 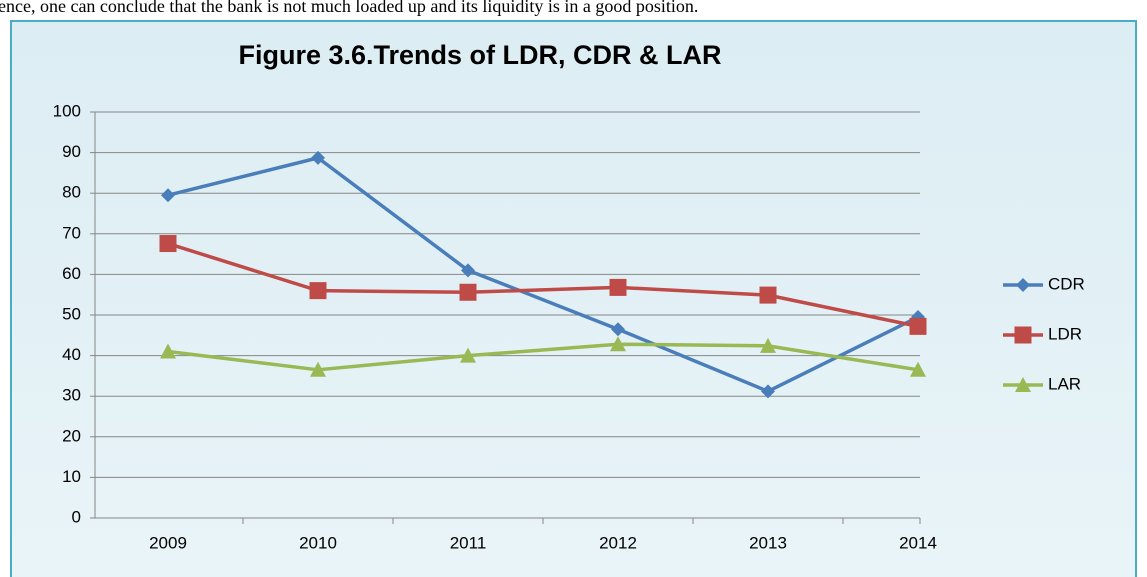 I want to click on x-tick-label: 2009, so click(x=168, y=542).